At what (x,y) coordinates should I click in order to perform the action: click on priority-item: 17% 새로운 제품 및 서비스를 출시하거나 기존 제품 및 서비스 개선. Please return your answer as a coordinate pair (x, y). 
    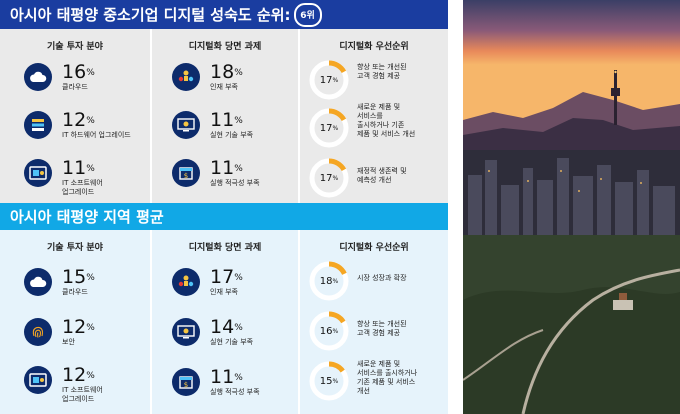
    Looking at the image, I should click on (374, 127).